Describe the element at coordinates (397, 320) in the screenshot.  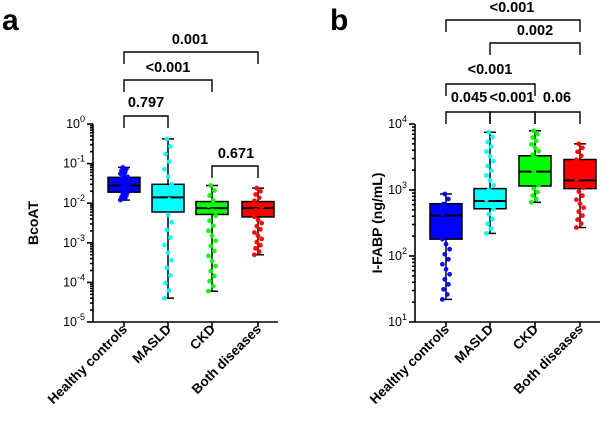
I see `y-tick-label: 10¹` at that location.